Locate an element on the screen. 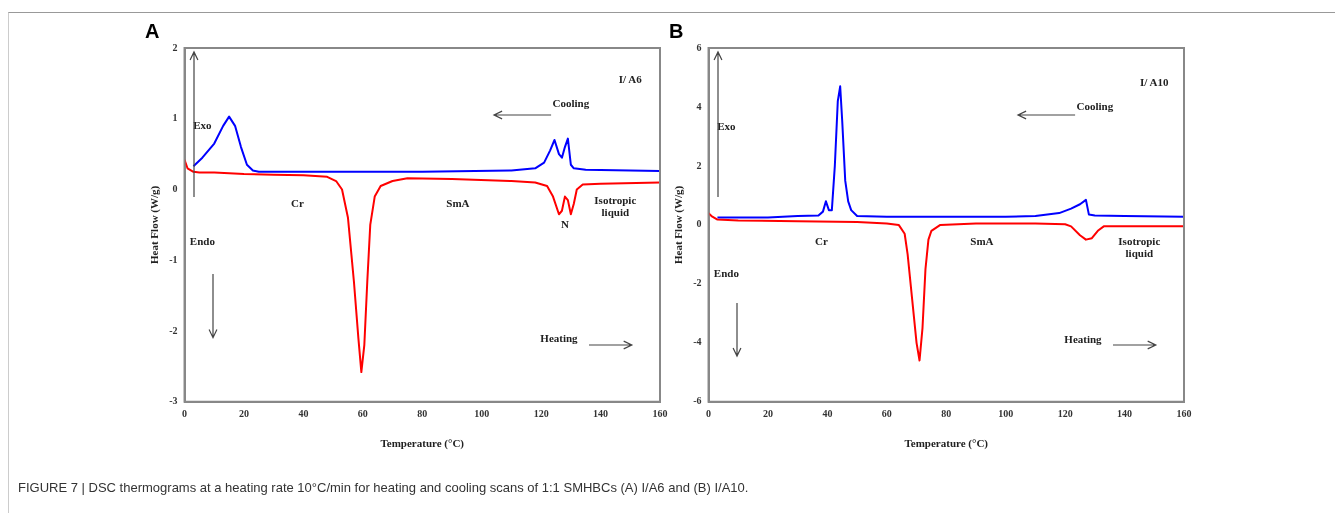 The height and width of the screenshot is (515, 1342). chart-title: B is located at coordinates (676, 30).